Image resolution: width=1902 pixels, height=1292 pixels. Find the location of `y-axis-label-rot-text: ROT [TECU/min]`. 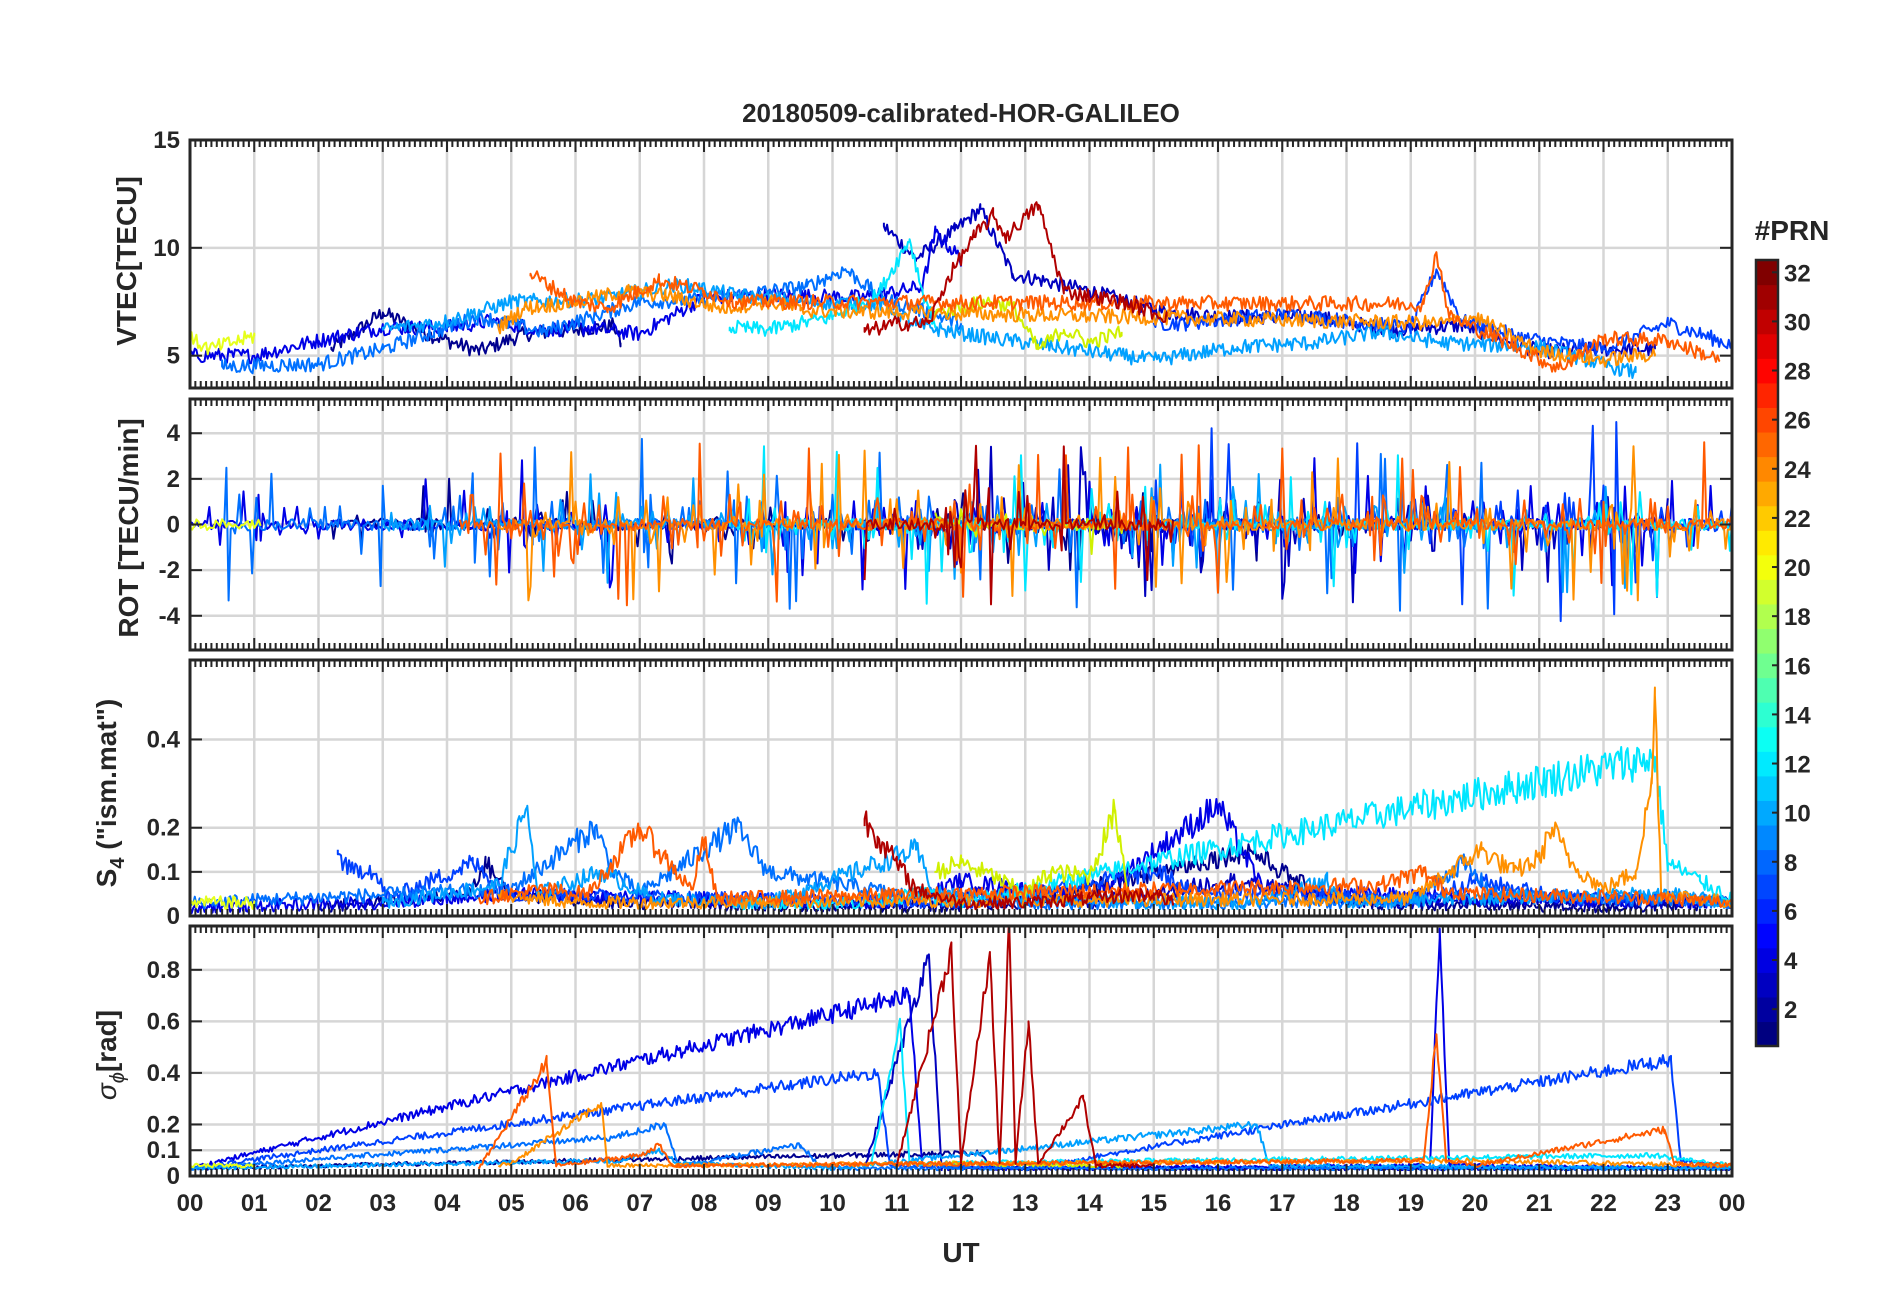

y-axis-label-rot-text: ROT [TECU/min] is located at coordinates (128, 527).